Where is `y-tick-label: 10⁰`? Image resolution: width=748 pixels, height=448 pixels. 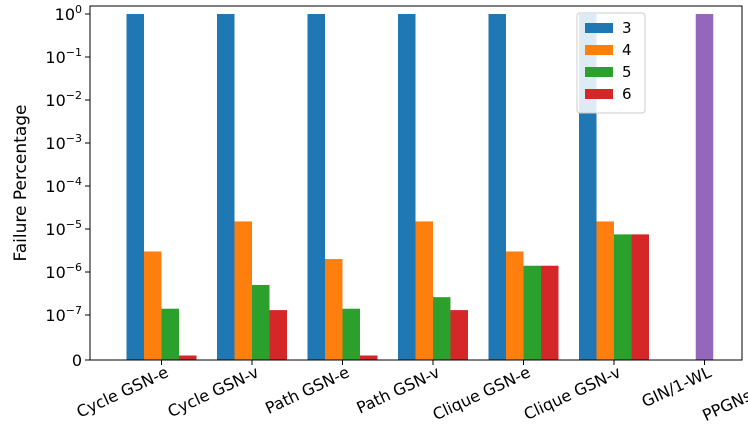 y-tick-label: 10⁰ is located at coordinates (68, 13).